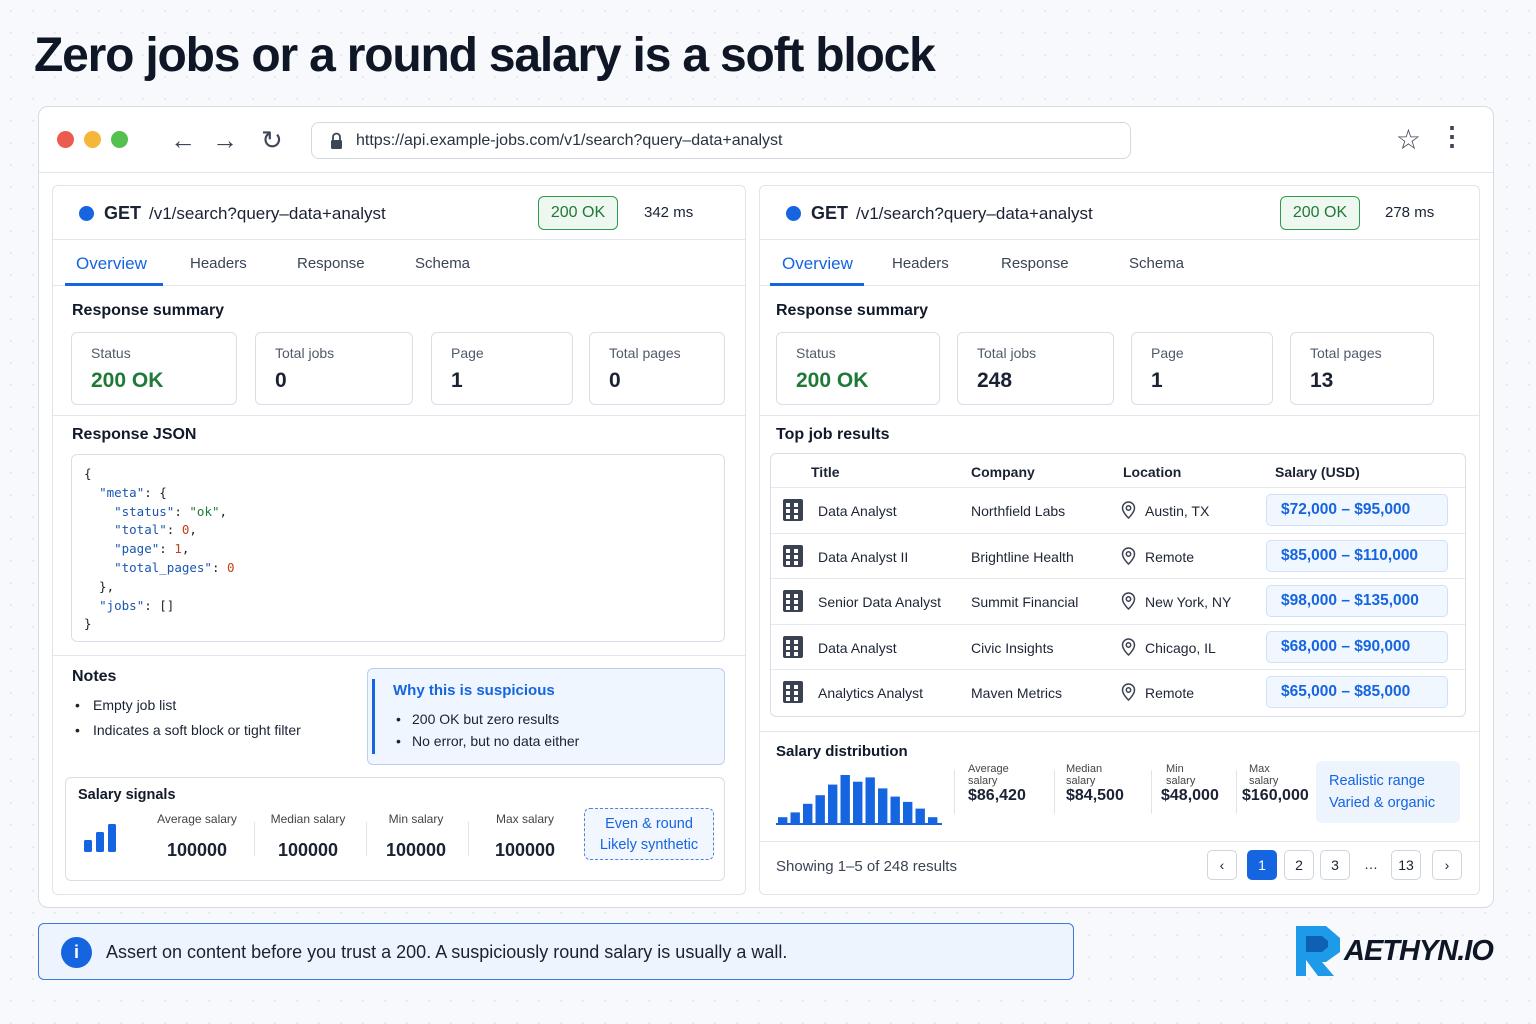 Image resolution: width=1536 pixels, height=1024 pixels. What do you see at coordinates (1452, 136) in the screenshot?
I see `more-menu-icon: ⋮` at bounding box center [1452, 136].